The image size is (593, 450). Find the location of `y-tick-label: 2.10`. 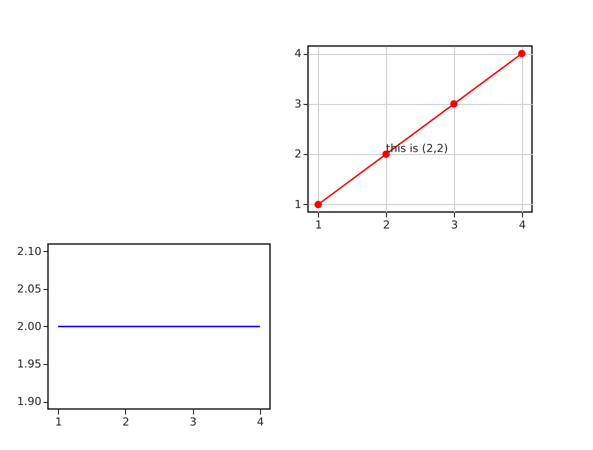

y-tick-label: 2.10 is located at coordinates (29, 251).